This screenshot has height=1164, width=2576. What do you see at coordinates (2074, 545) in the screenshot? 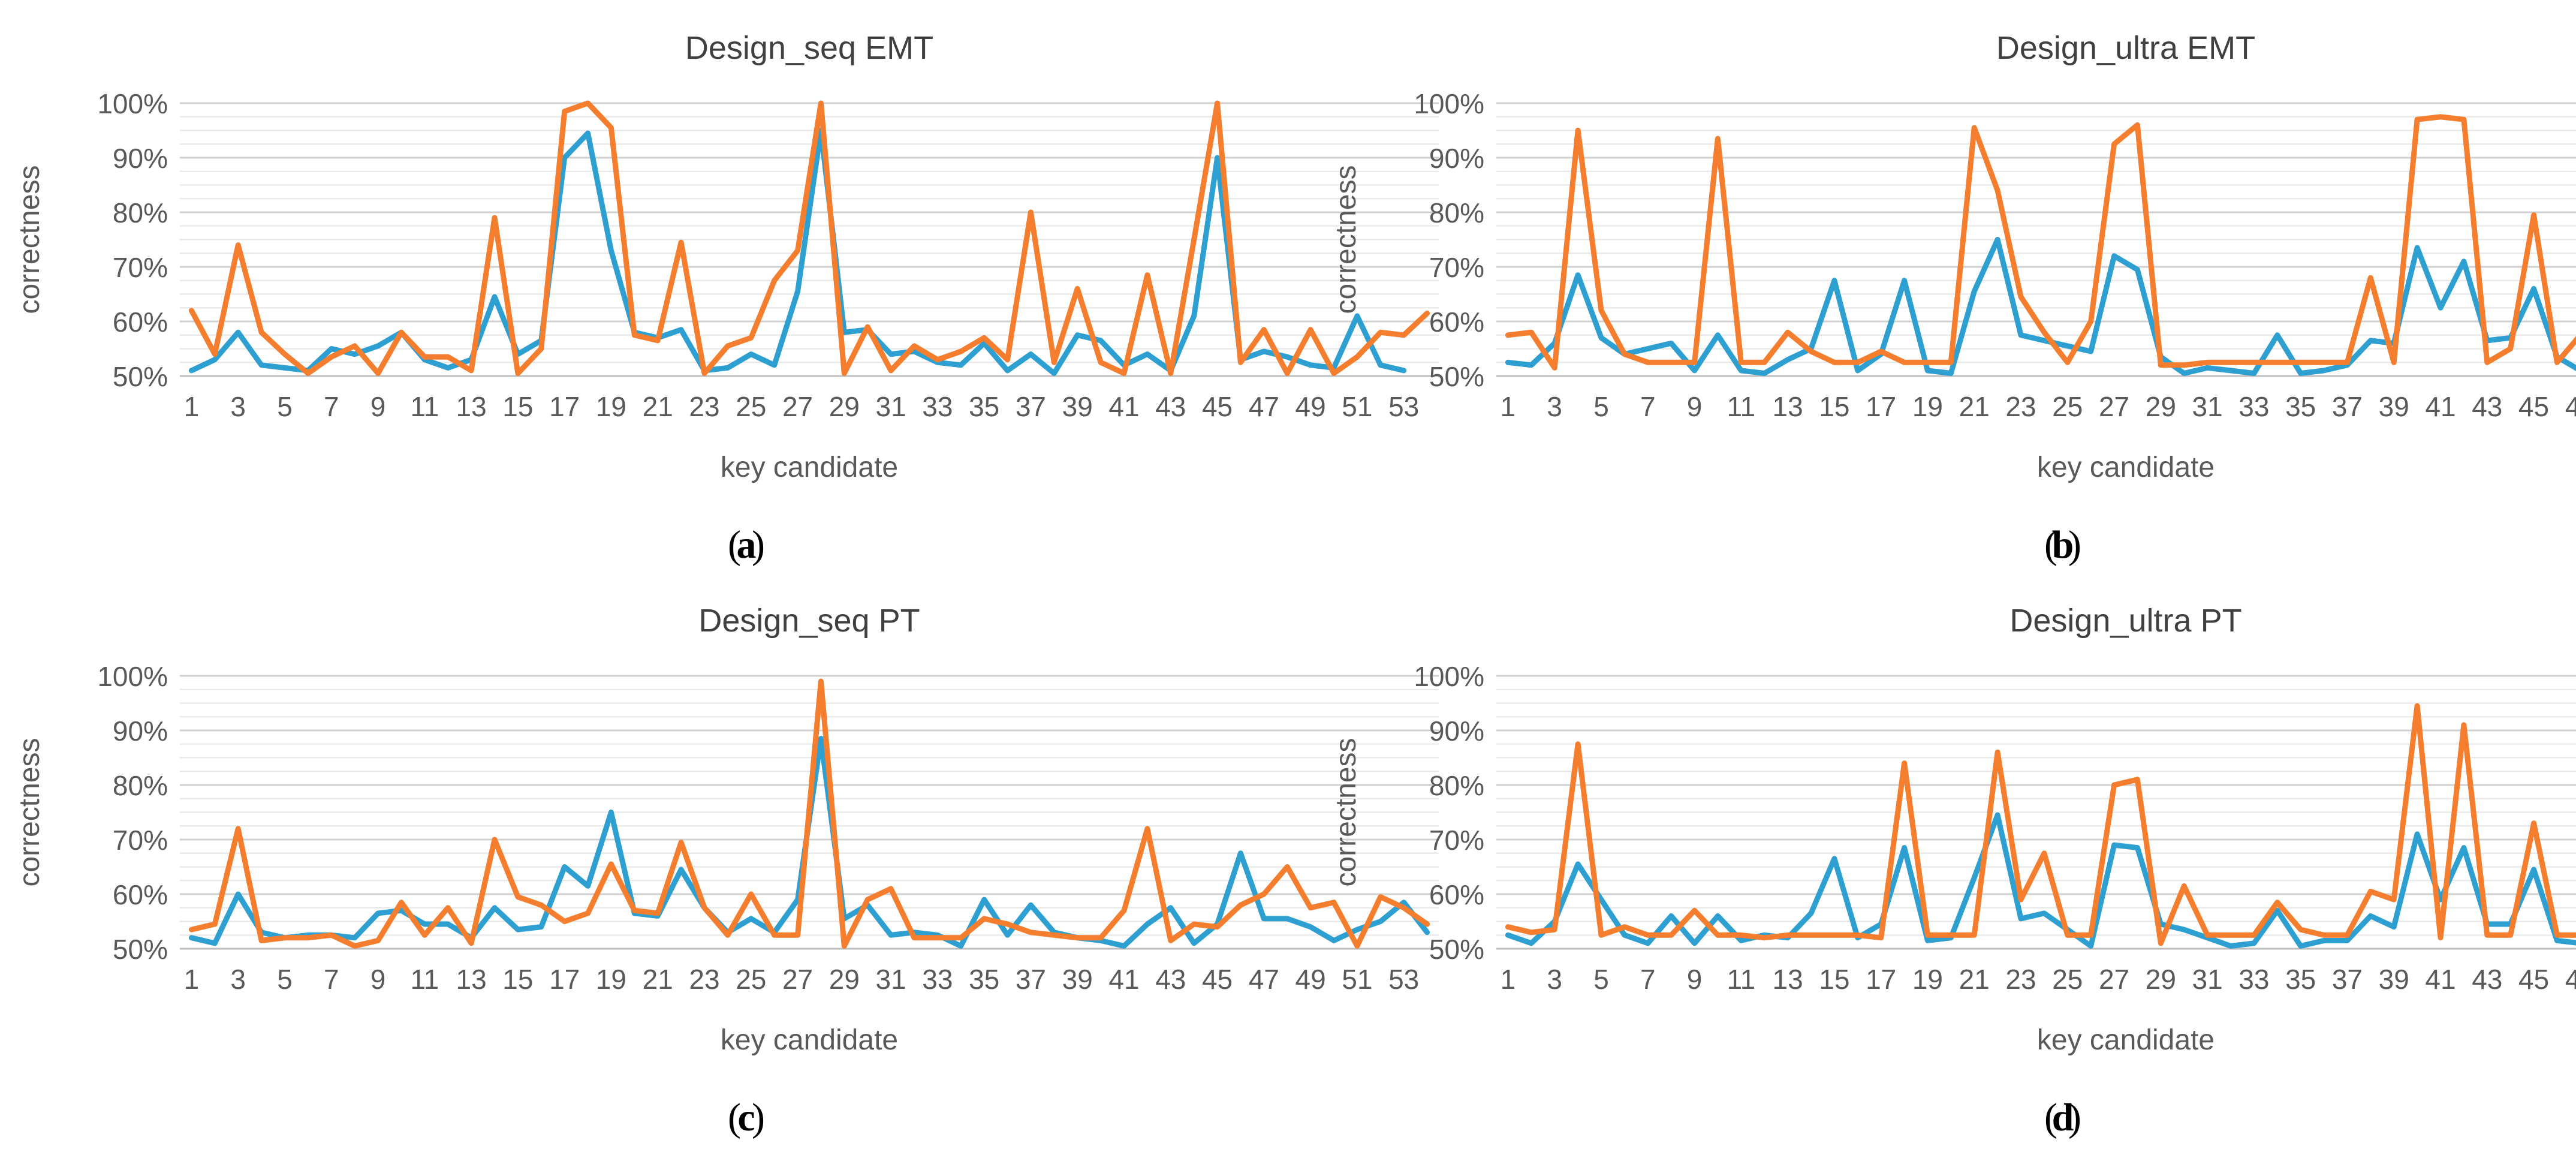
I see `caption-close-paren: )` at bounding box center [2074, 545].